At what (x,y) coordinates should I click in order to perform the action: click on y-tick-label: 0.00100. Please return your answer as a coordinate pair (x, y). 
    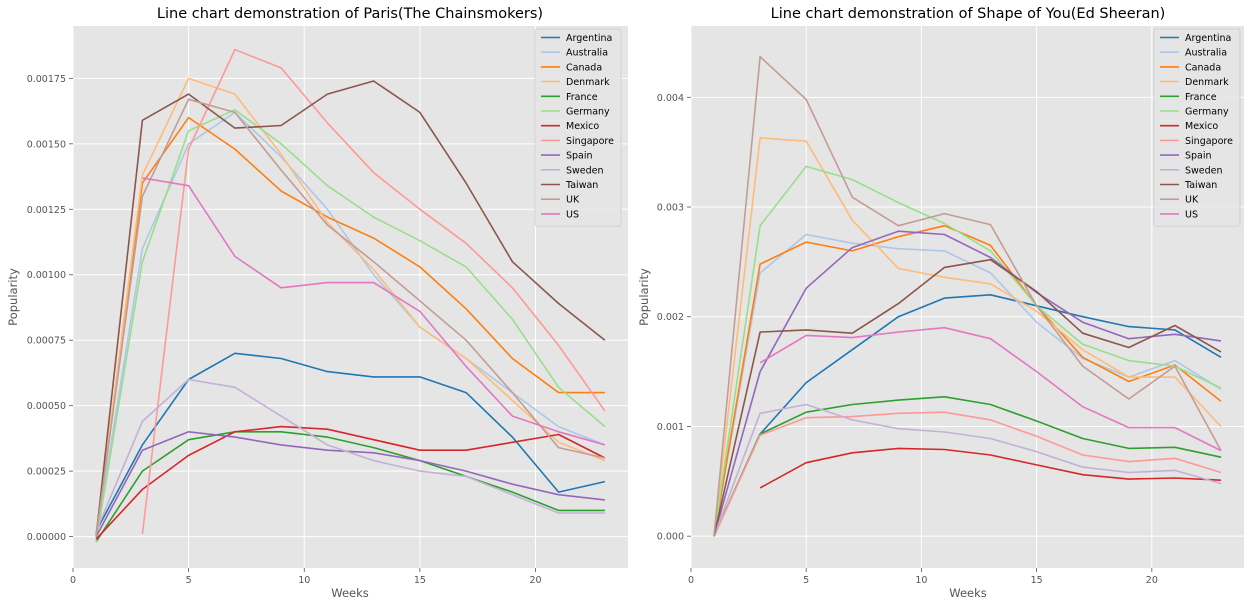
    Looking at the image, I should click on (46, 275).